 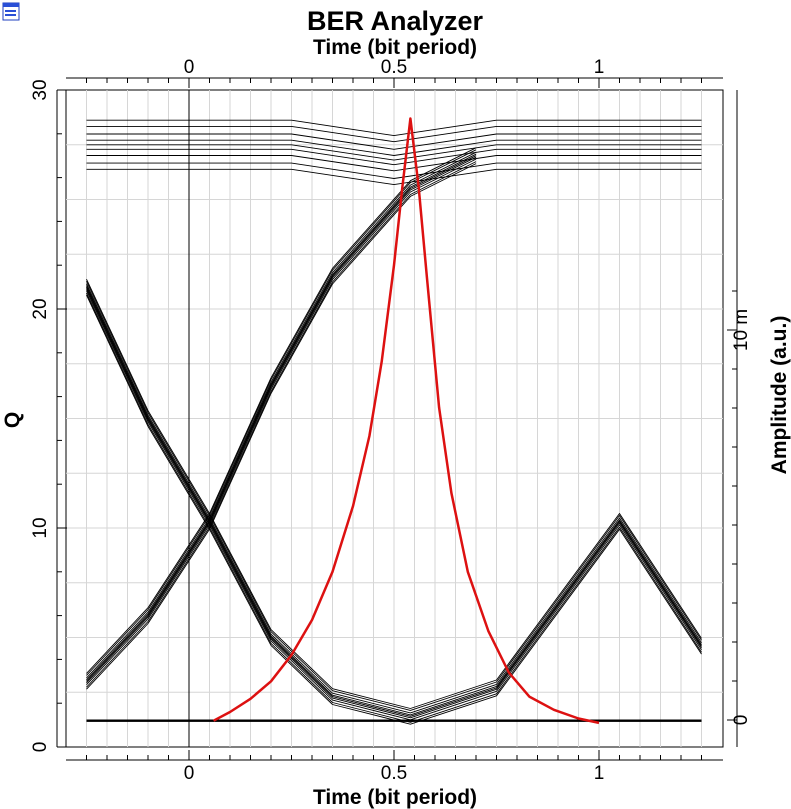 I want to click on x-tick-label: 1, so click(x=599, y=773).